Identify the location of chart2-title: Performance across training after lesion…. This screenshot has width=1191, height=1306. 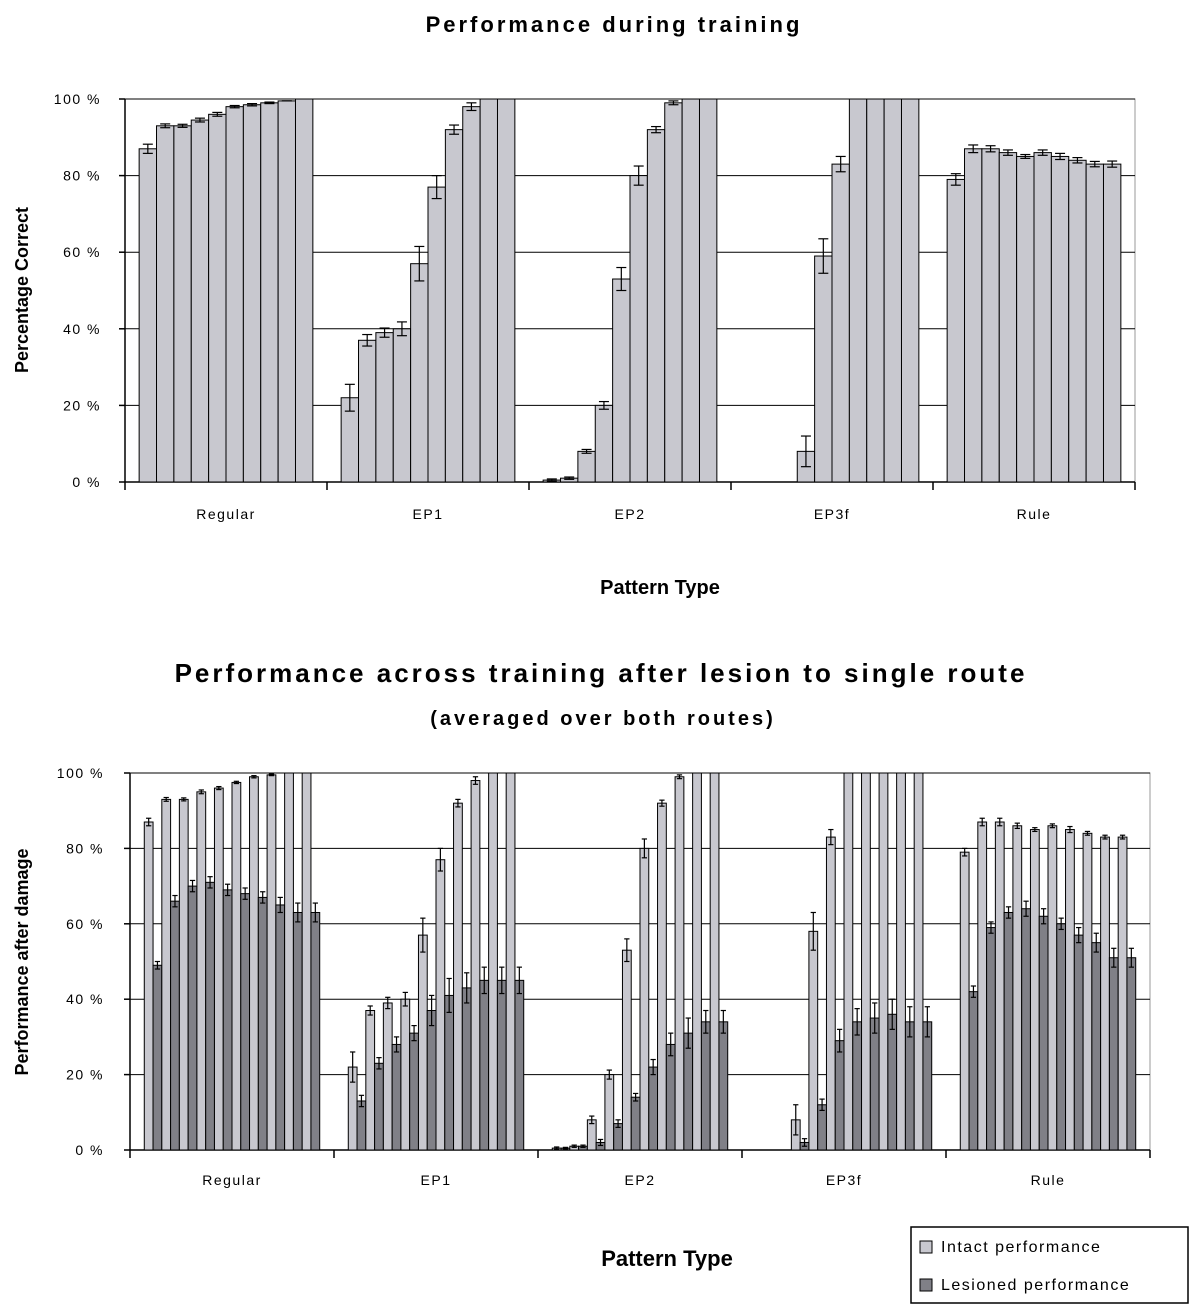
(601, 673).